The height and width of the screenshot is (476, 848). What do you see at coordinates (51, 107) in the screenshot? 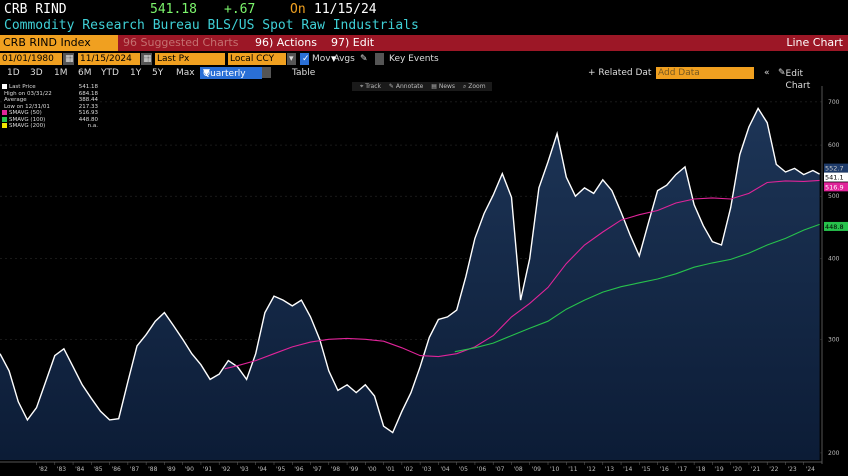
I see `legend-row: Low on 12/31/01 217.33` at bounding box center [51, 107].